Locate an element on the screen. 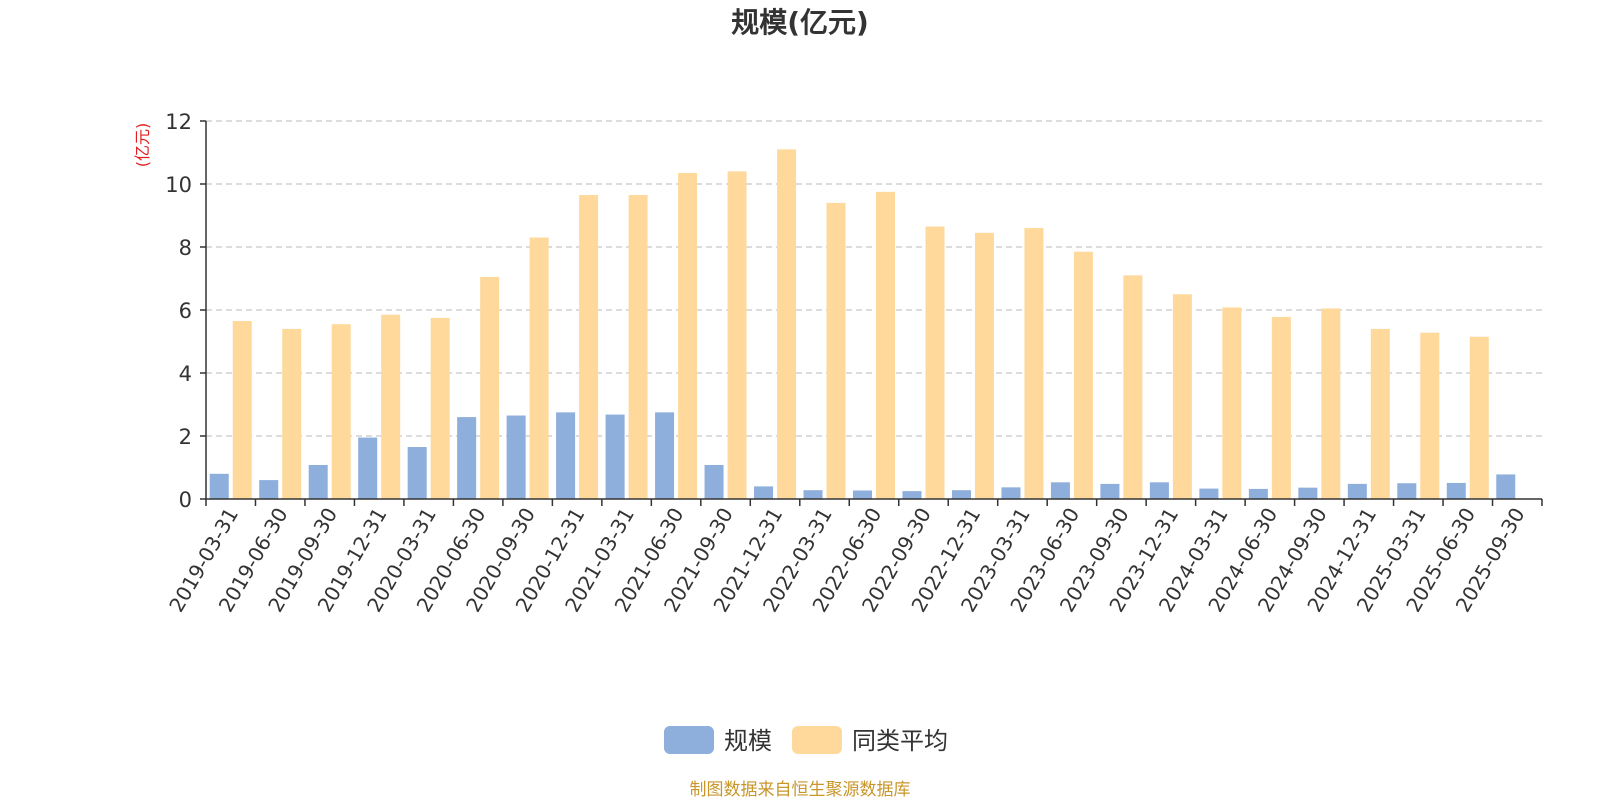  legend-item-peer-average: 同类平均 is located at coordinates (870, 740).